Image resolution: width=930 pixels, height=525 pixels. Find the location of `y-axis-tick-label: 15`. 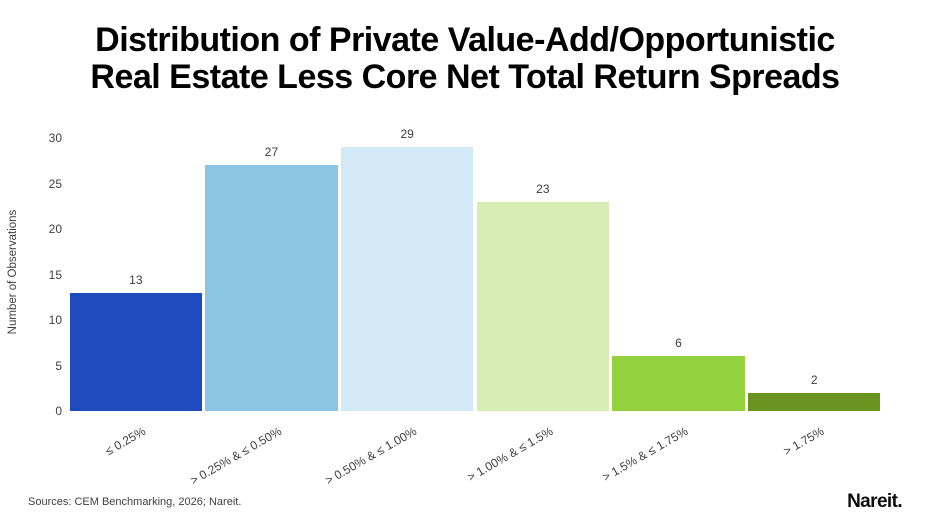

y-axis-tick-label: 15 is located at coordinates (55, 274).